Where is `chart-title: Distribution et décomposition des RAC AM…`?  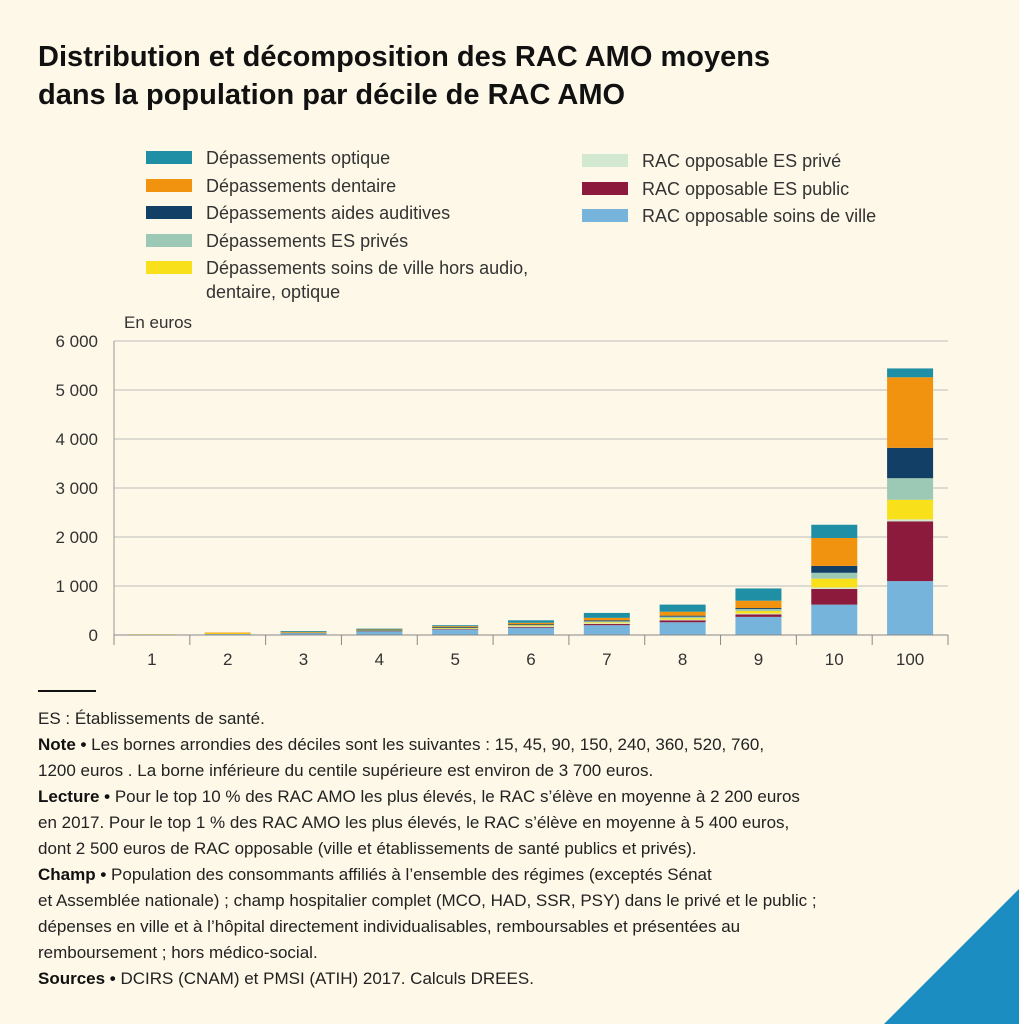
chart-title: Distribution et décomposition des RAC AM… is located at coordinates (488, 76).